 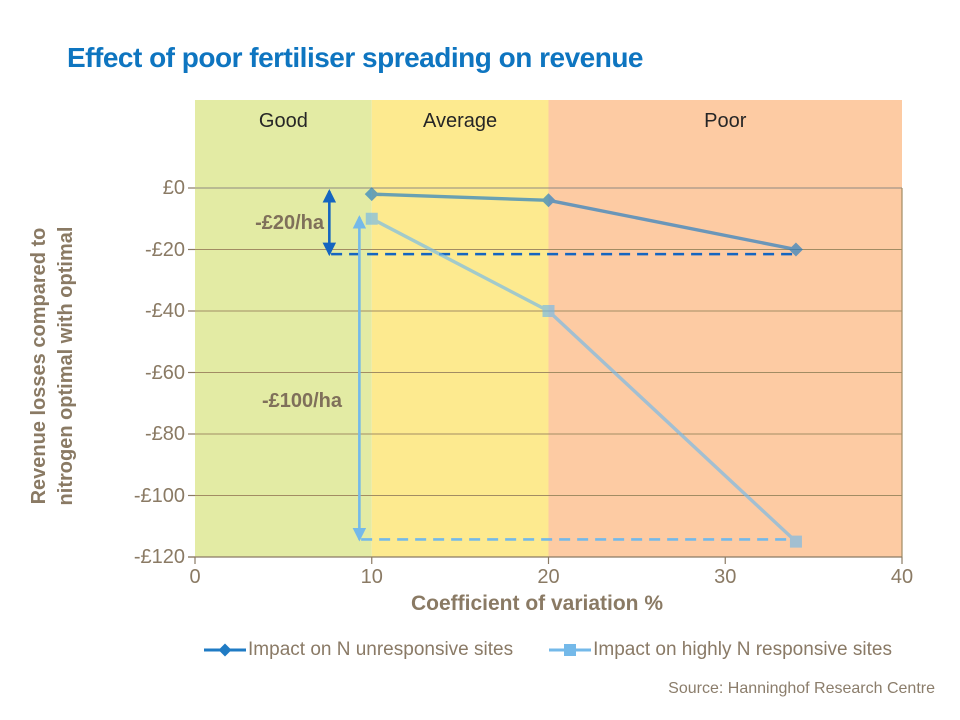 I want to click on legend-item: Impact on N unresponsive sites, so click(x=358, y=650).